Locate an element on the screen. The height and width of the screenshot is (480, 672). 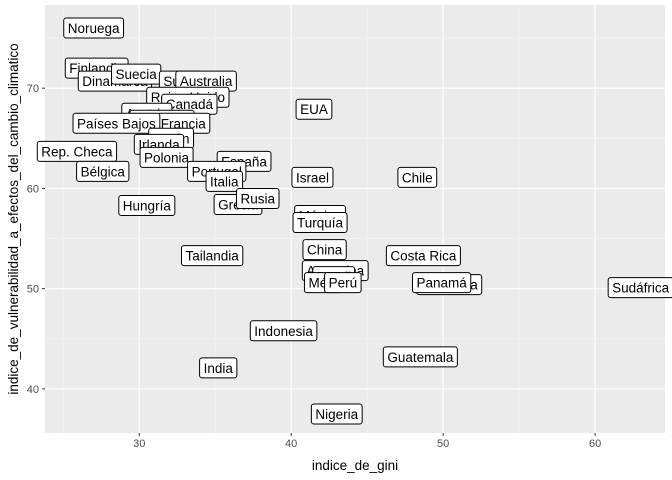
point-label: Guatemala is located at coordinates (420, 357).